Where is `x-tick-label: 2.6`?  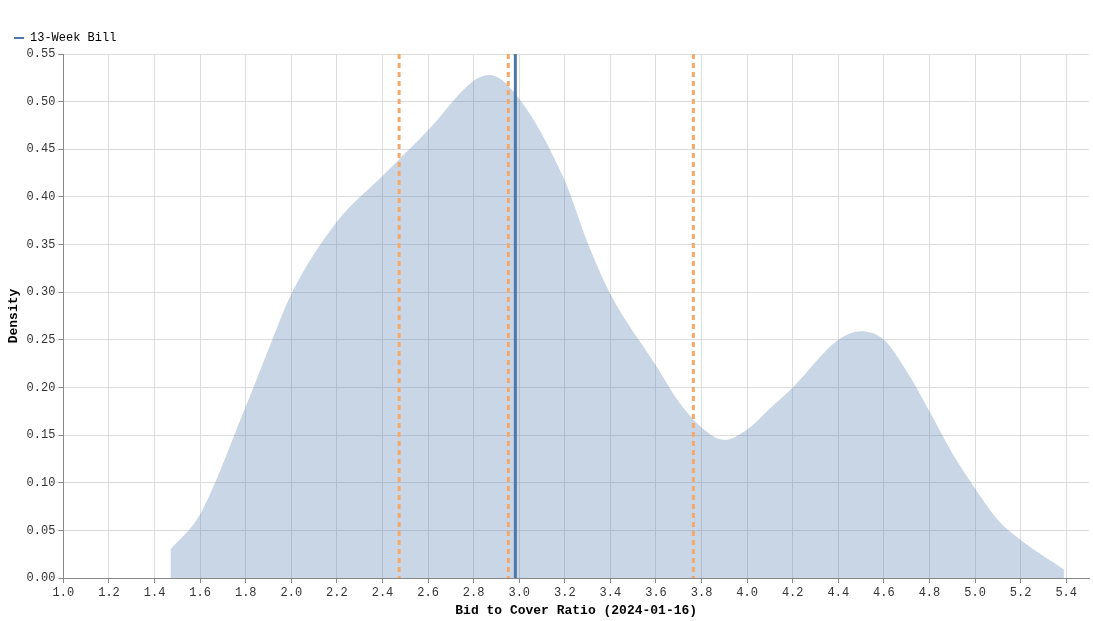 x-tick-label: 2.6 is located at coordinates (428, 593).